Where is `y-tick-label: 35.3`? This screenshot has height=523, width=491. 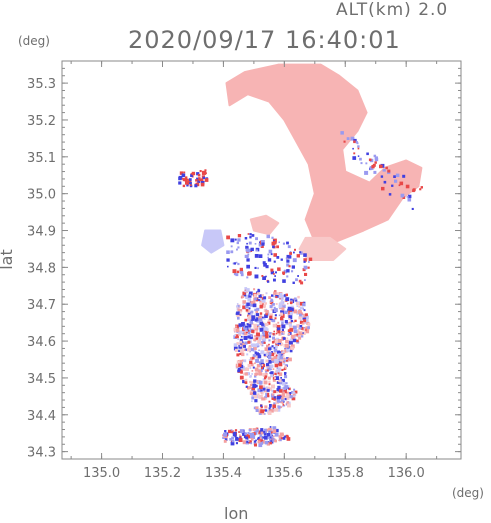
y-tick-label: 35.3 is located at coordinates (41, 84).